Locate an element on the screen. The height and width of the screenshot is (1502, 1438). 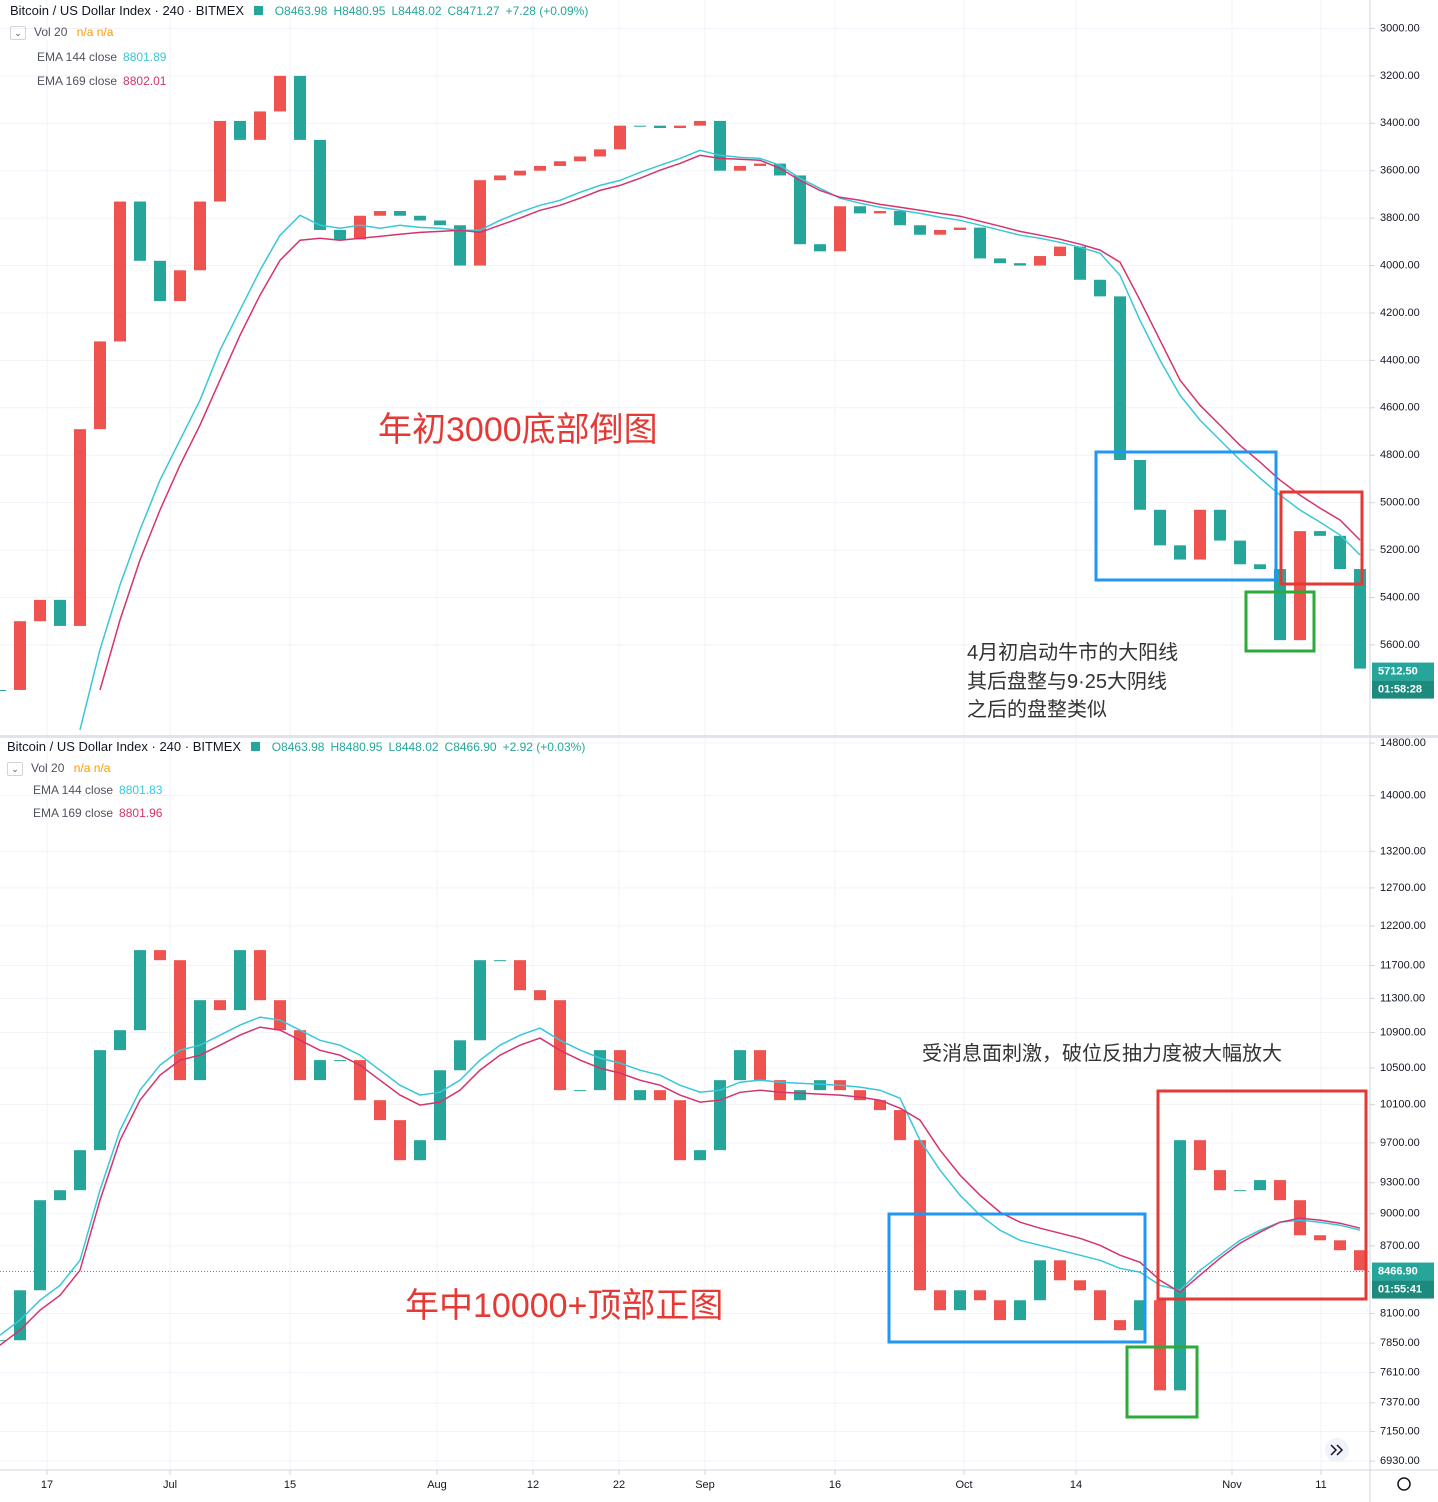
blue-box is located at coordinates (1017, 1278).